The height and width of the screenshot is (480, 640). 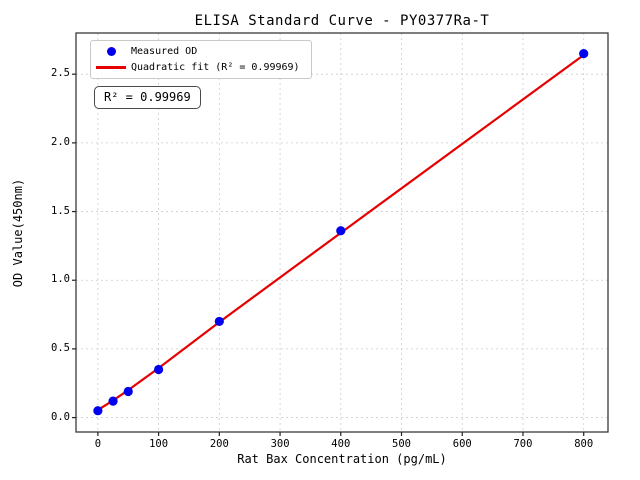 I want to click on y-tick-label: 0.5, so click(x=60, y=347).